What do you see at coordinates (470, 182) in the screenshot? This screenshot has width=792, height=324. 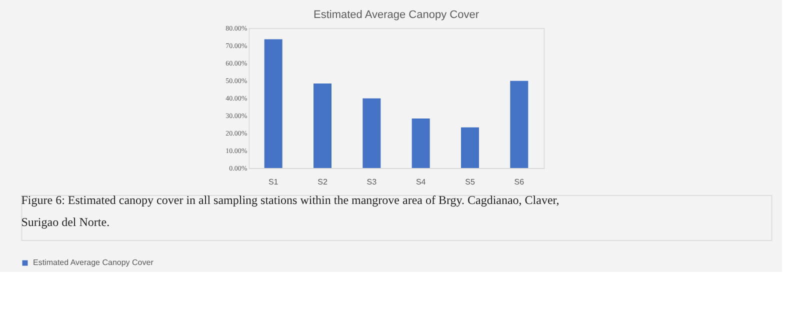 I see `x-tick-label: S5` at bounding box center [470, 182].